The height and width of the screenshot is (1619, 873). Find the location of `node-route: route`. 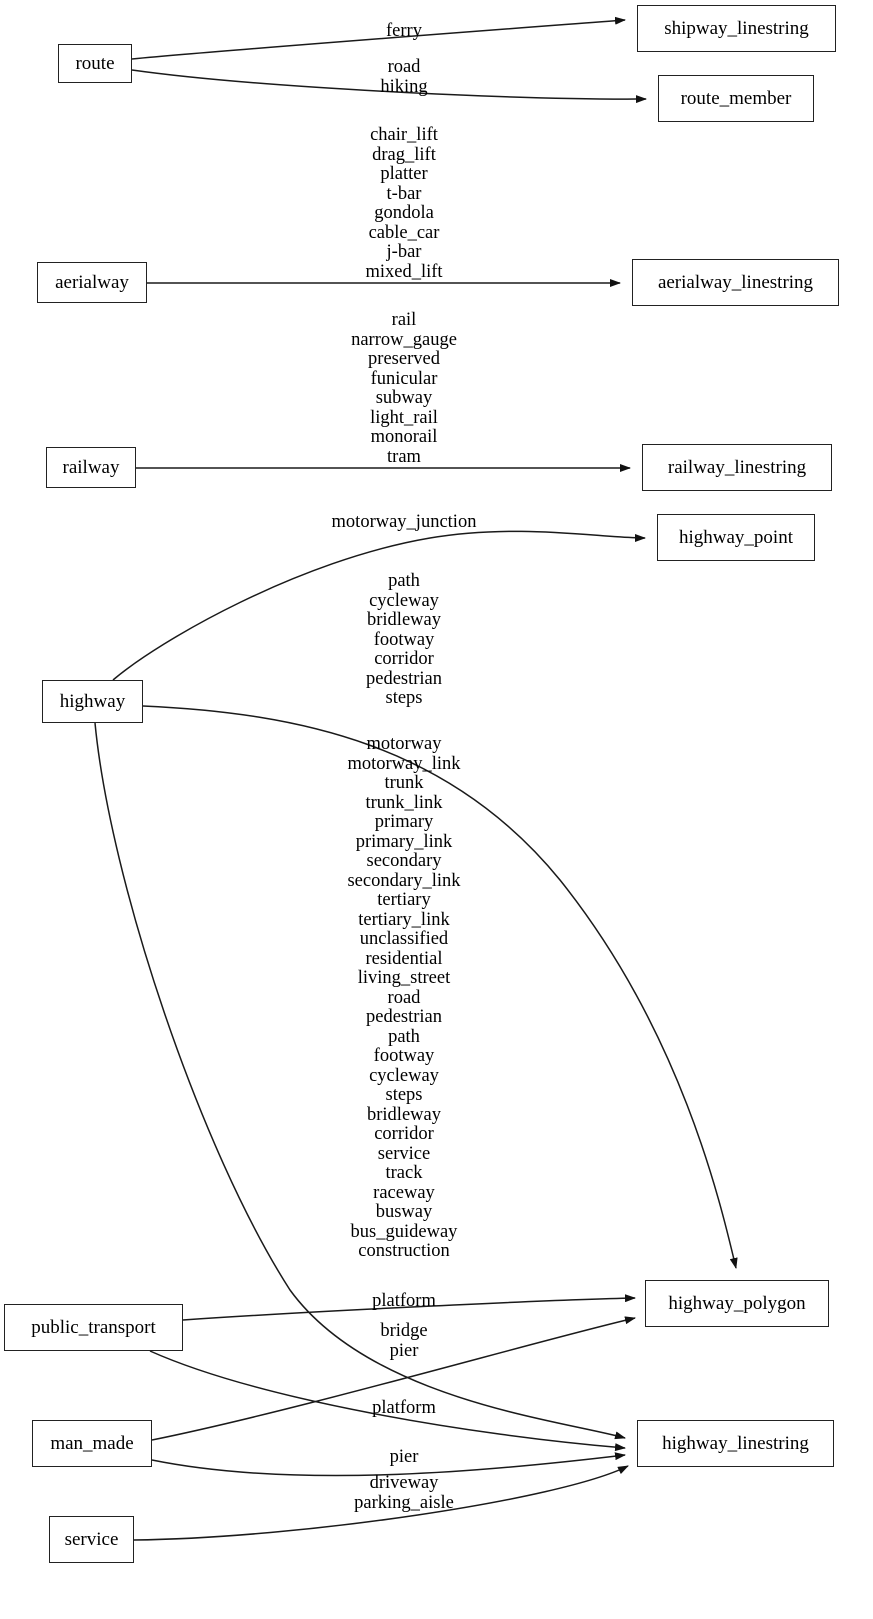

node-route: route is located at coordinates (95, 63).